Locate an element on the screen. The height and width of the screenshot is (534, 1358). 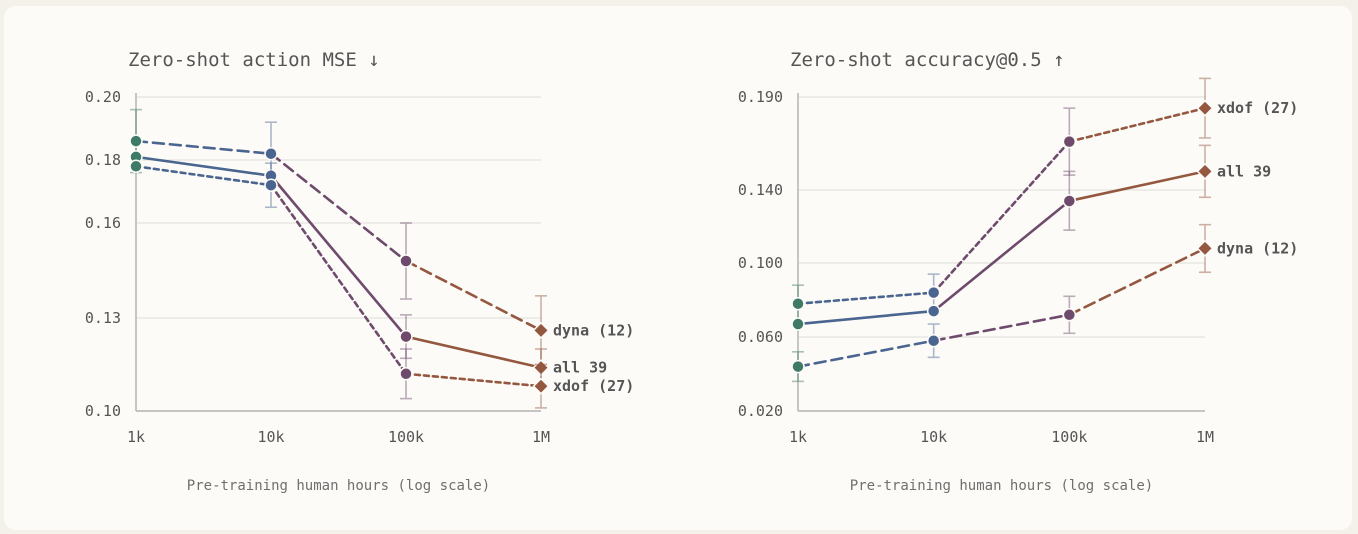
y-tick-label: 0.10 is located at coordinates (103, 411).